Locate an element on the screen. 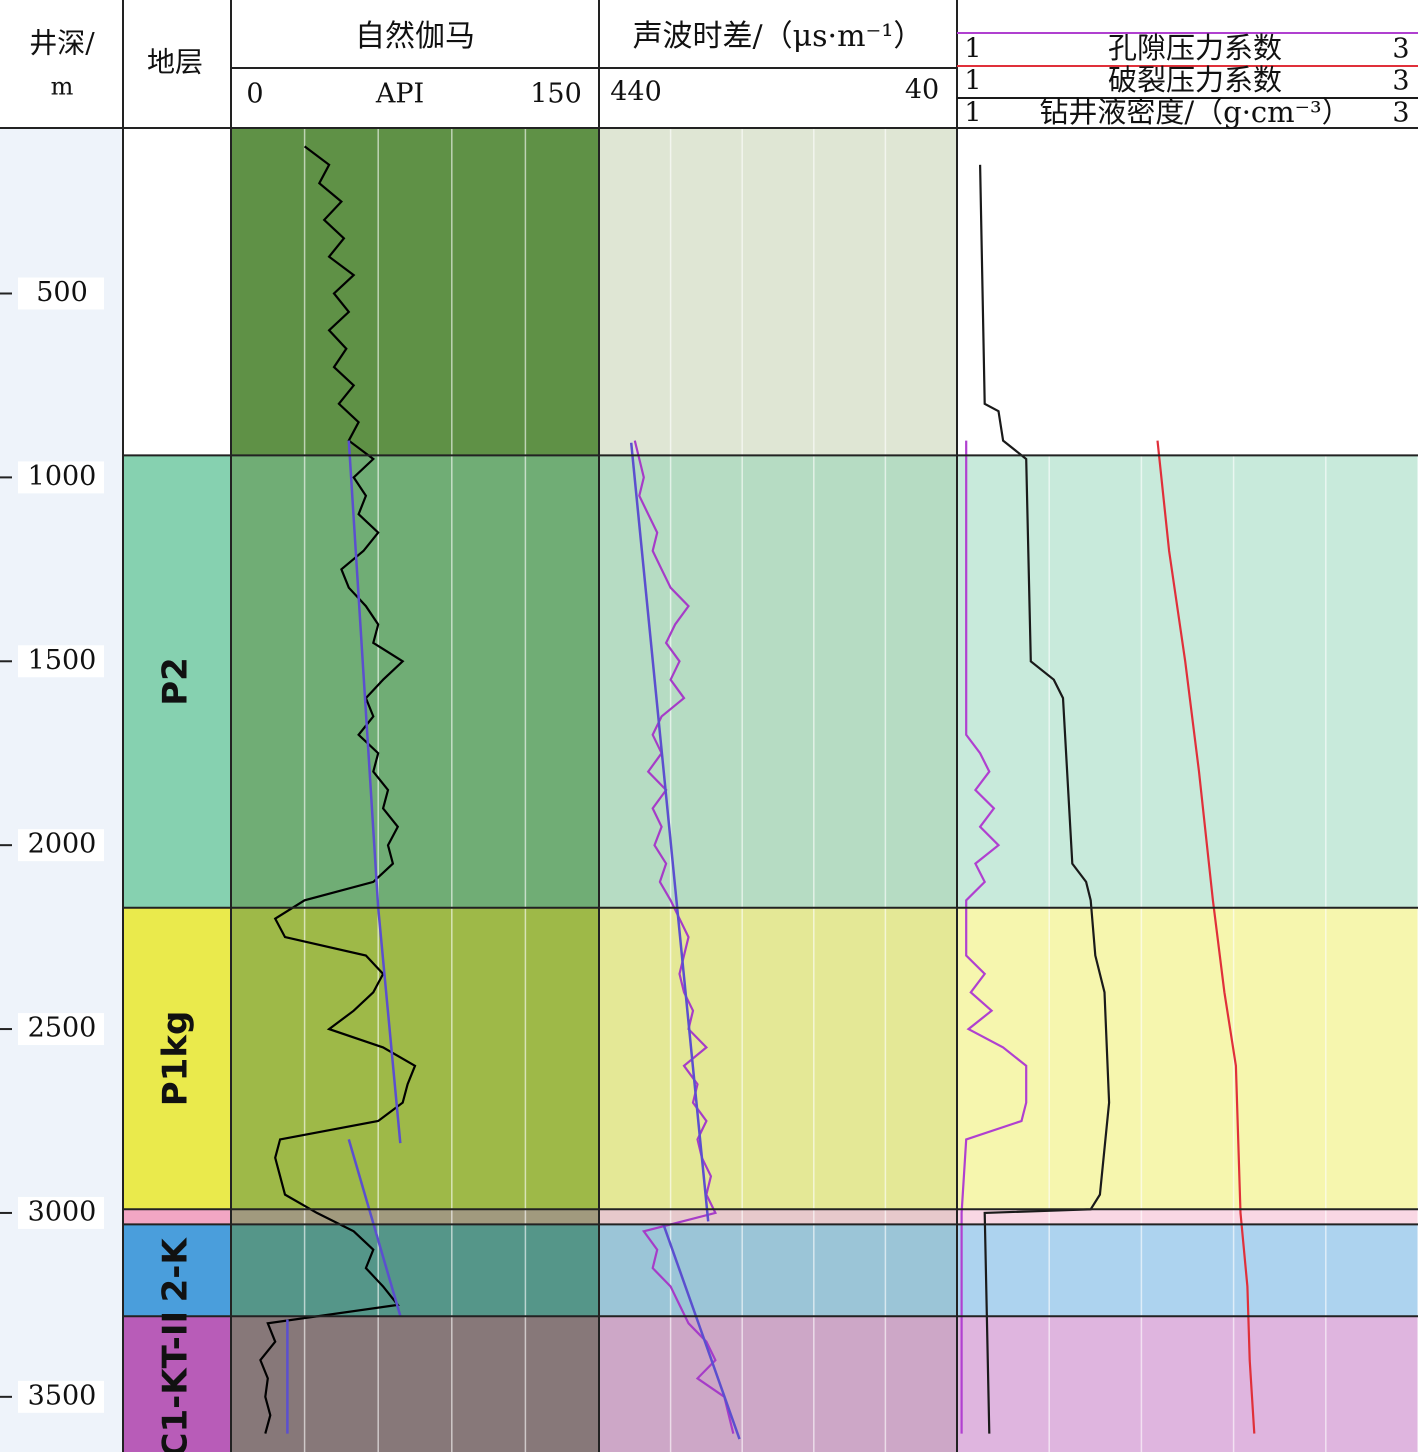 The height and width of the screenshot is (1452, 1418). formation-label: 2-K is located at coordinates (176, 1270).